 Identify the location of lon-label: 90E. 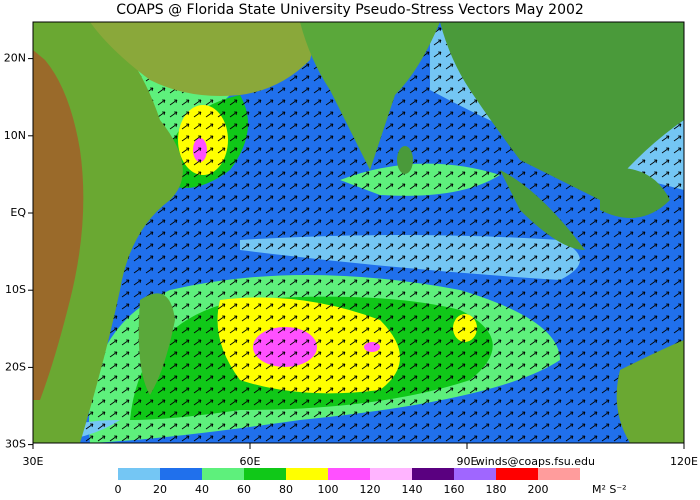
(467, 461).